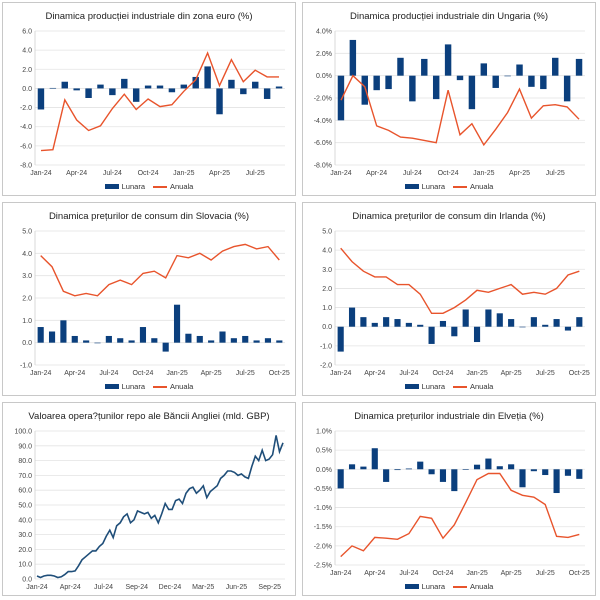 The width and height of the screenshot is (600, 600). What do you see at coordinates (237, 587) in the screenshot?
I see `x-tick-label: Jun-25` at bounding box center [237, 587].